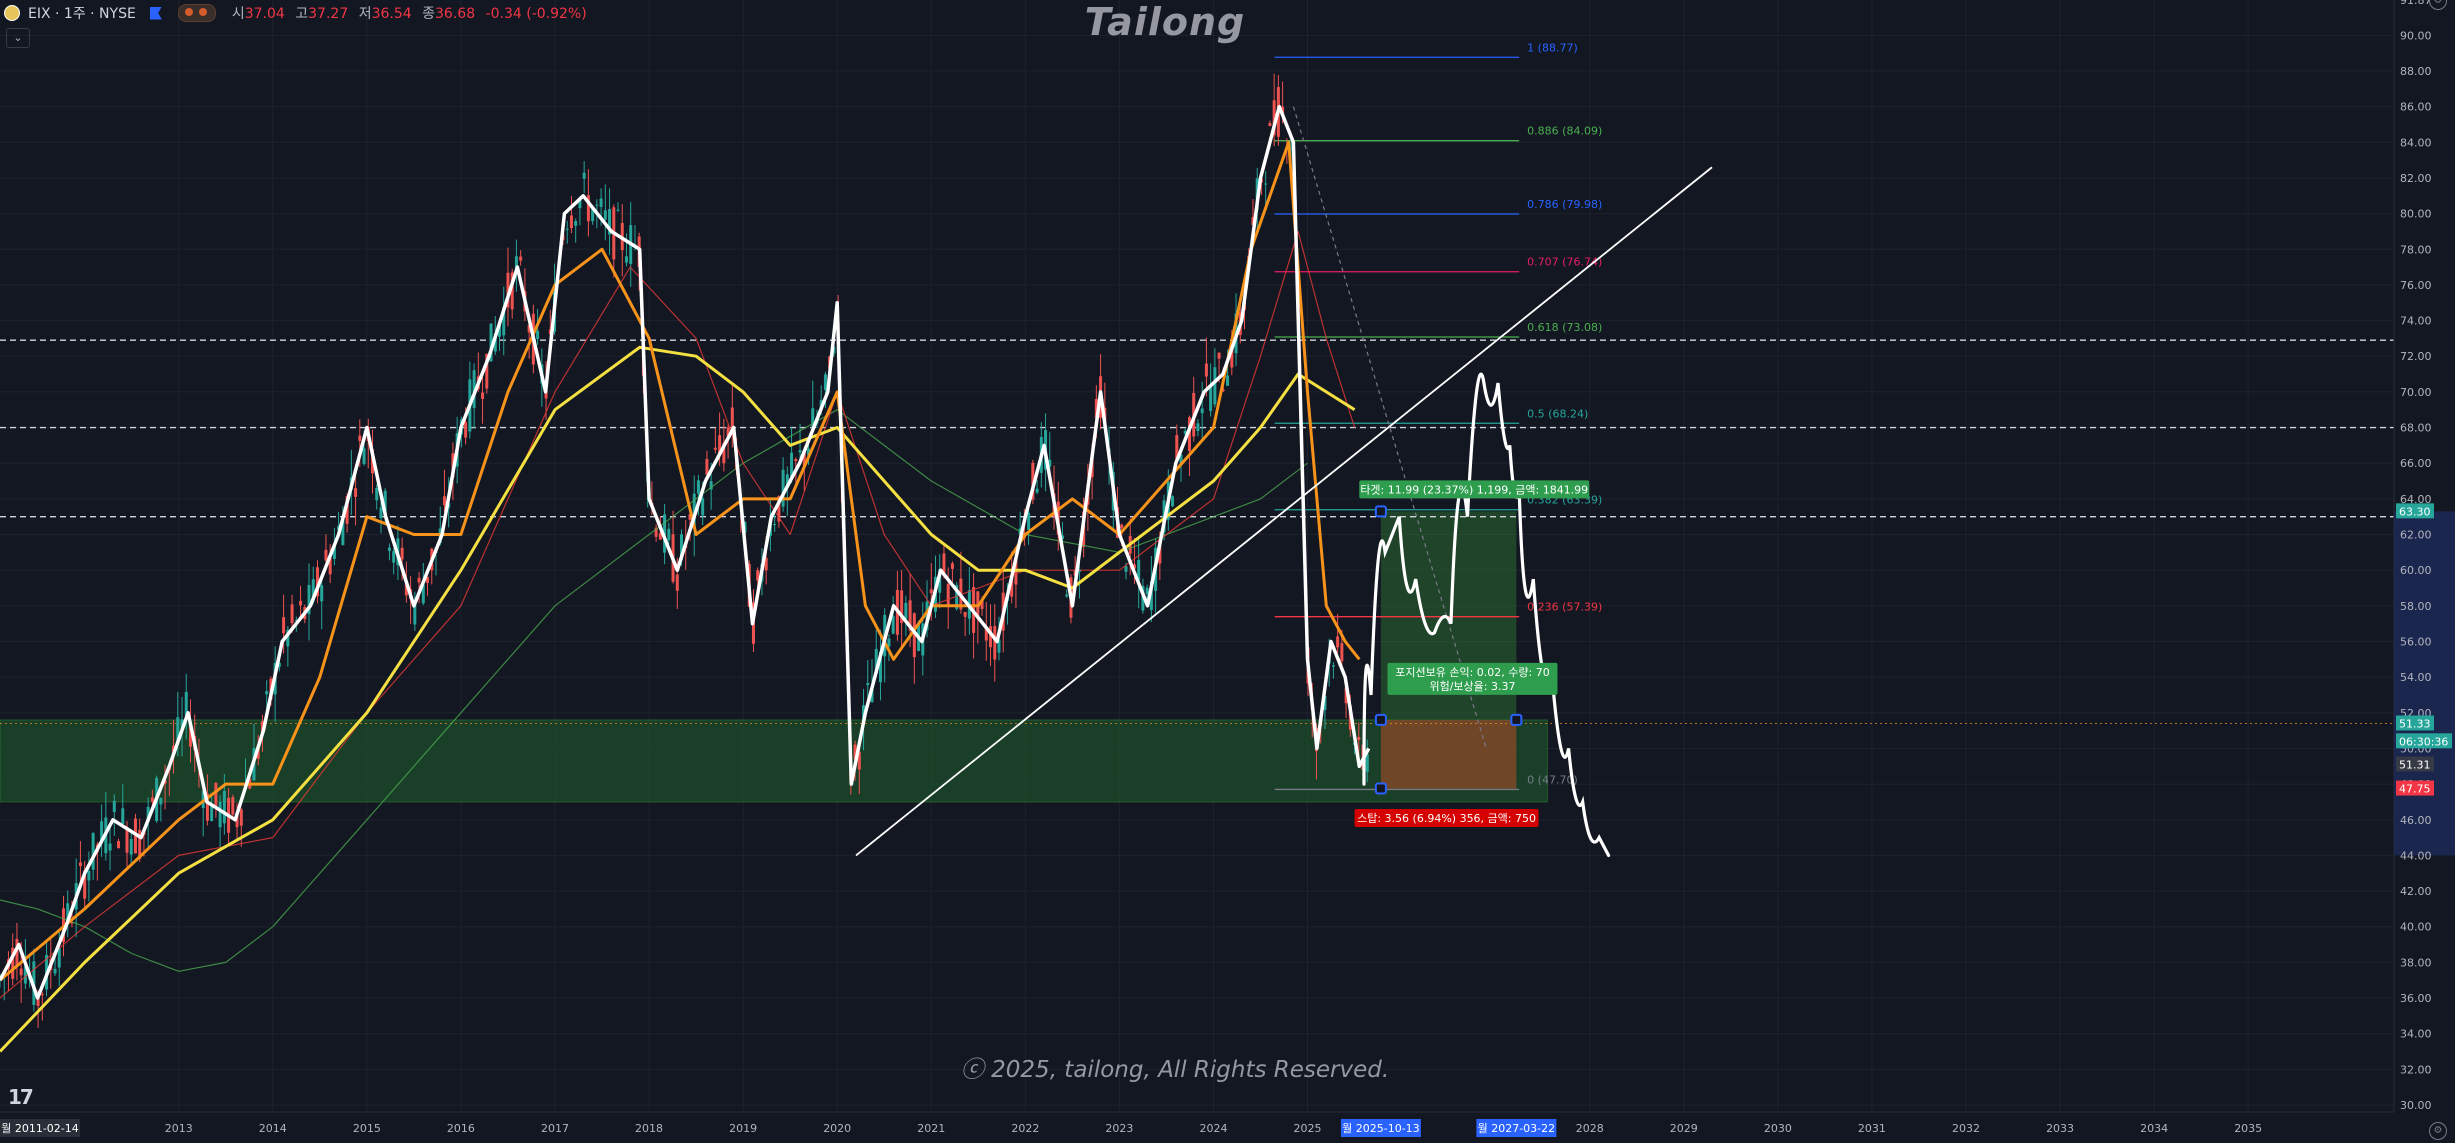 The height and width of the screenshot is (1143, 2455). I want to click on price-axis-tick: 36.00, so click(2416, 998).